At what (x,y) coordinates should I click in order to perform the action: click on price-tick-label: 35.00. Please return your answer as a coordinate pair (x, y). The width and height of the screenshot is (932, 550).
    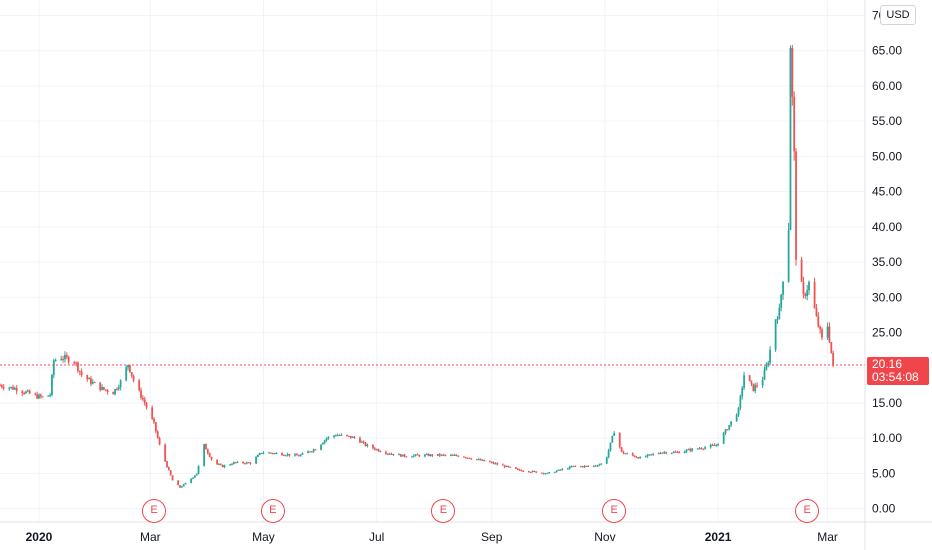
    Looking at the image, I should click on (887, 262).